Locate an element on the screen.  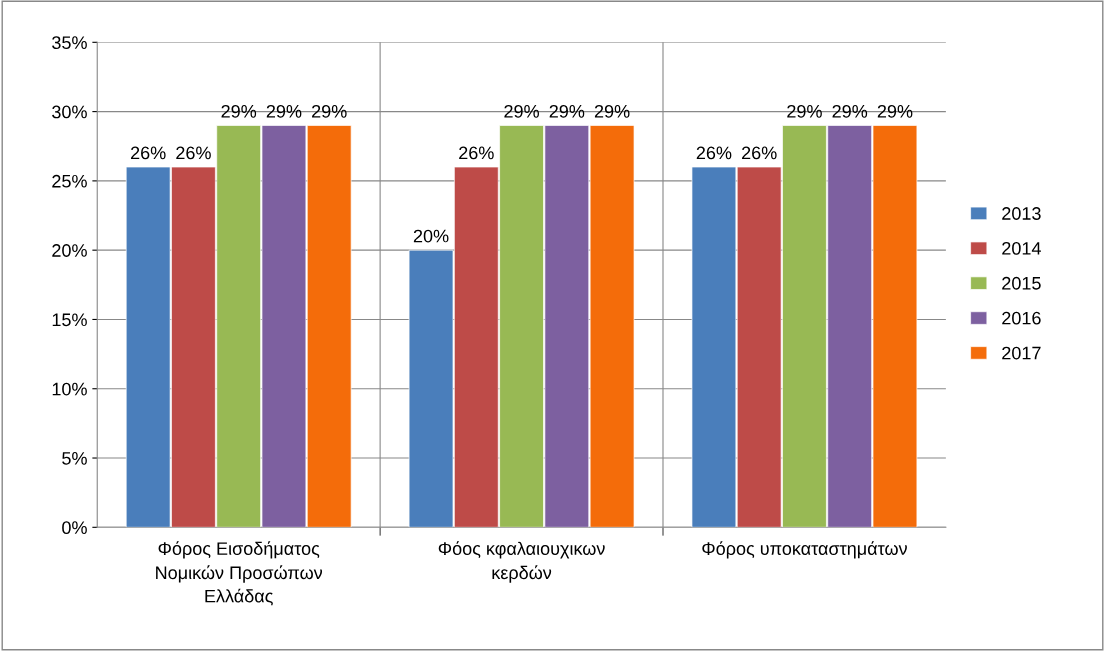
data-label: 20% is located at coordinates (431, 236).